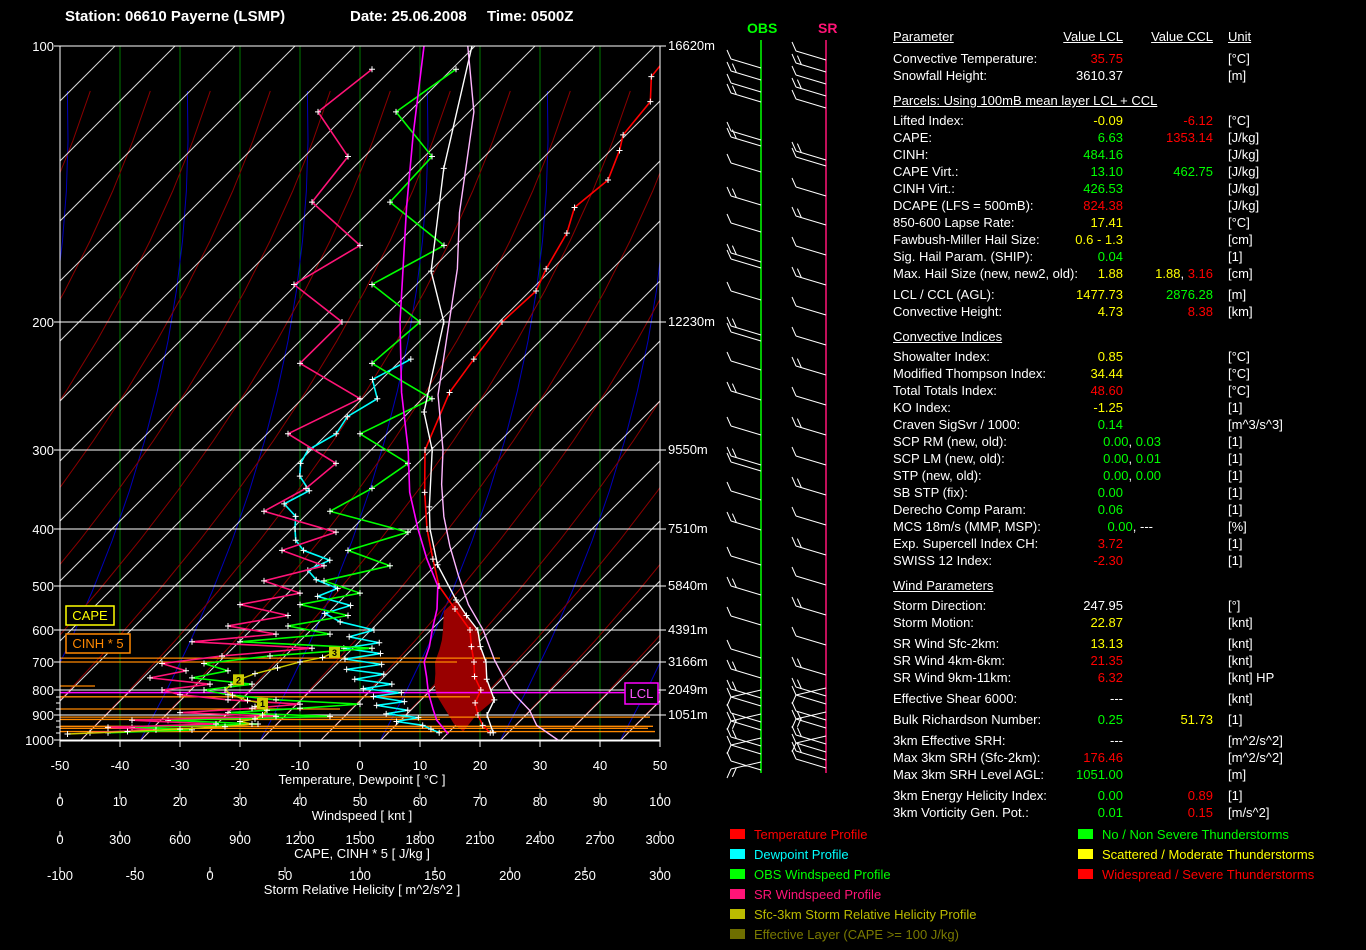 The height and width of the screenshot is (950, 1366). I want to click on series-markers, so click(362, 546).